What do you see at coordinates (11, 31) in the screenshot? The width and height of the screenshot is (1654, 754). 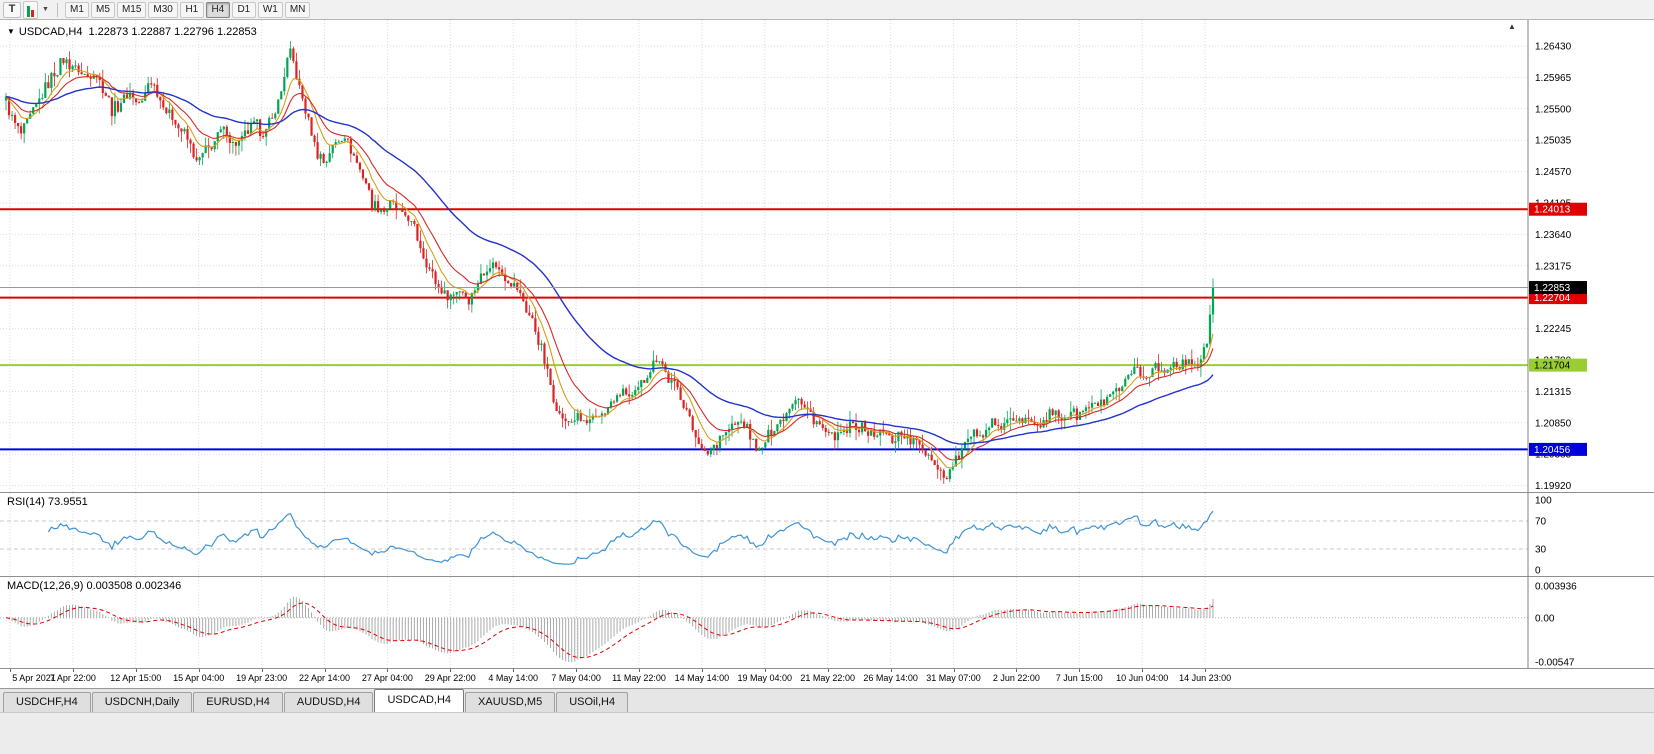 I see `chart-collapse-icon: ▼` at bounding box center [11, 31].